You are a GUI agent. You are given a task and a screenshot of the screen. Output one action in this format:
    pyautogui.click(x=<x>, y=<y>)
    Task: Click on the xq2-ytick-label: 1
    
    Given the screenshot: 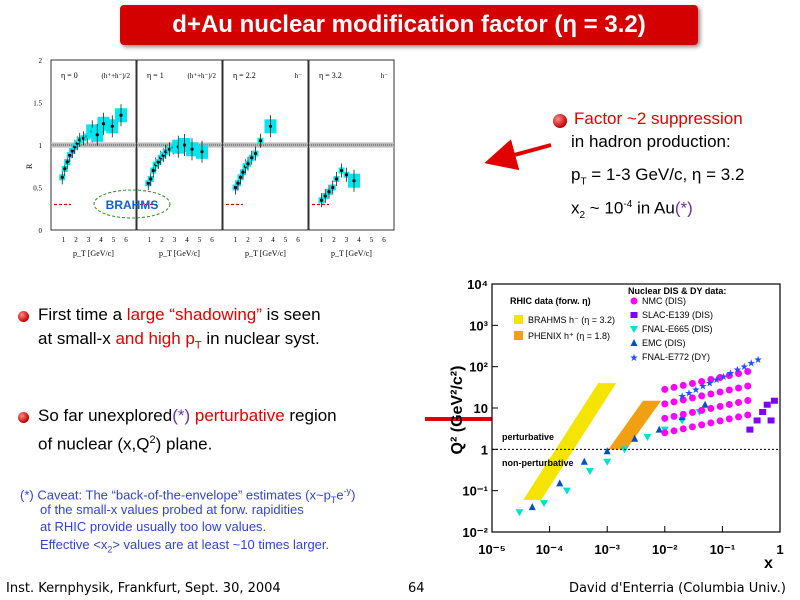 What is the action you would take?
    pyautogui.click(x=484, y=449)
    